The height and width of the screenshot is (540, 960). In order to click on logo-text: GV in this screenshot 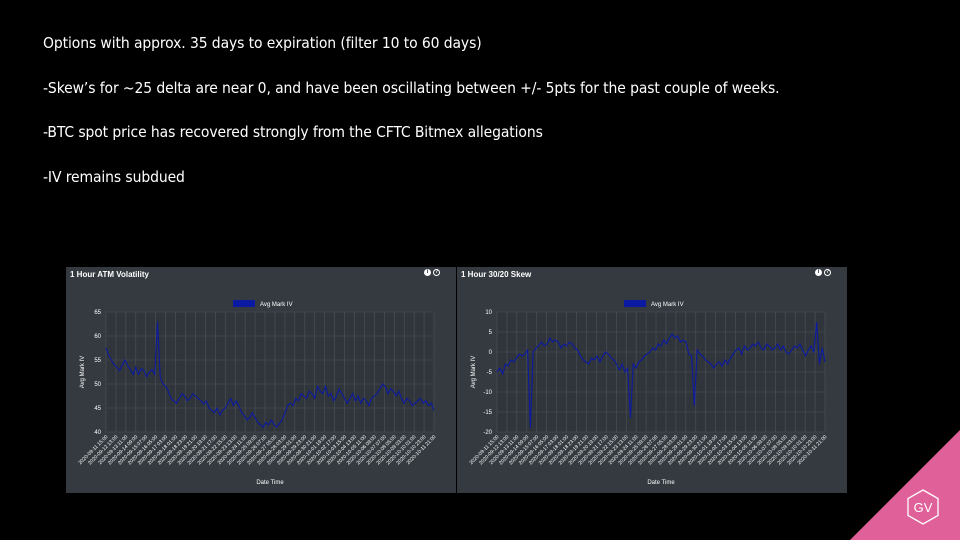, I will do `click(923, 507)`.